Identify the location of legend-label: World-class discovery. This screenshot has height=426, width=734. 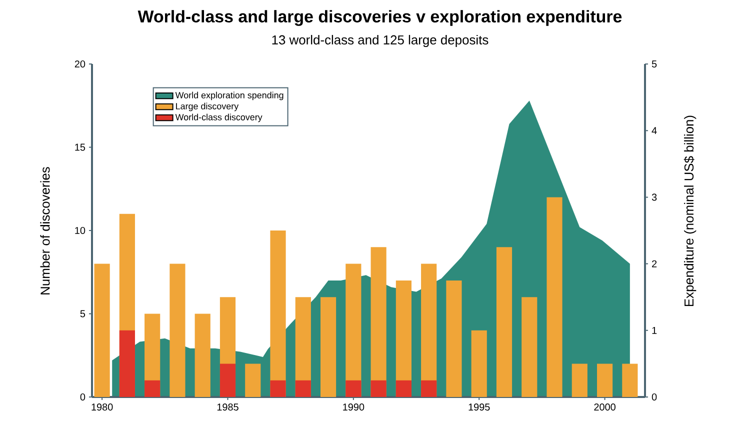
(218, 118).